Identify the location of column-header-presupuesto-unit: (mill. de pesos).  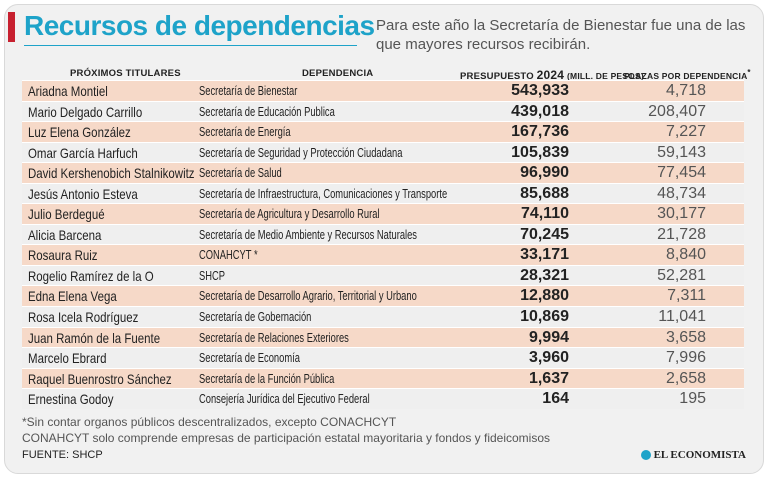
(605, 76).